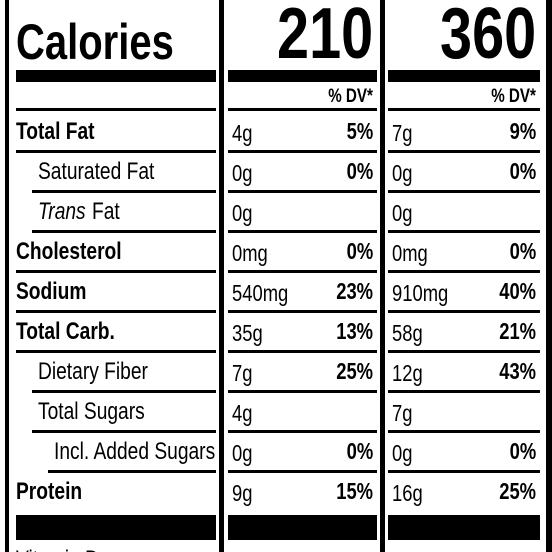  I want to click on nutrient-label: Fat, so click(105, 211).